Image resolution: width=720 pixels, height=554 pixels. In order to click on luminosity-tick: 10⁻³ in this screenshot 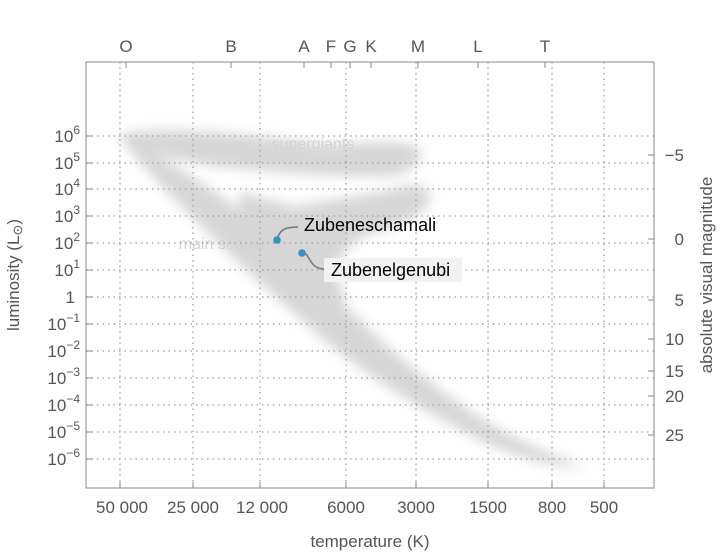, I will do `click(63, 376)`.